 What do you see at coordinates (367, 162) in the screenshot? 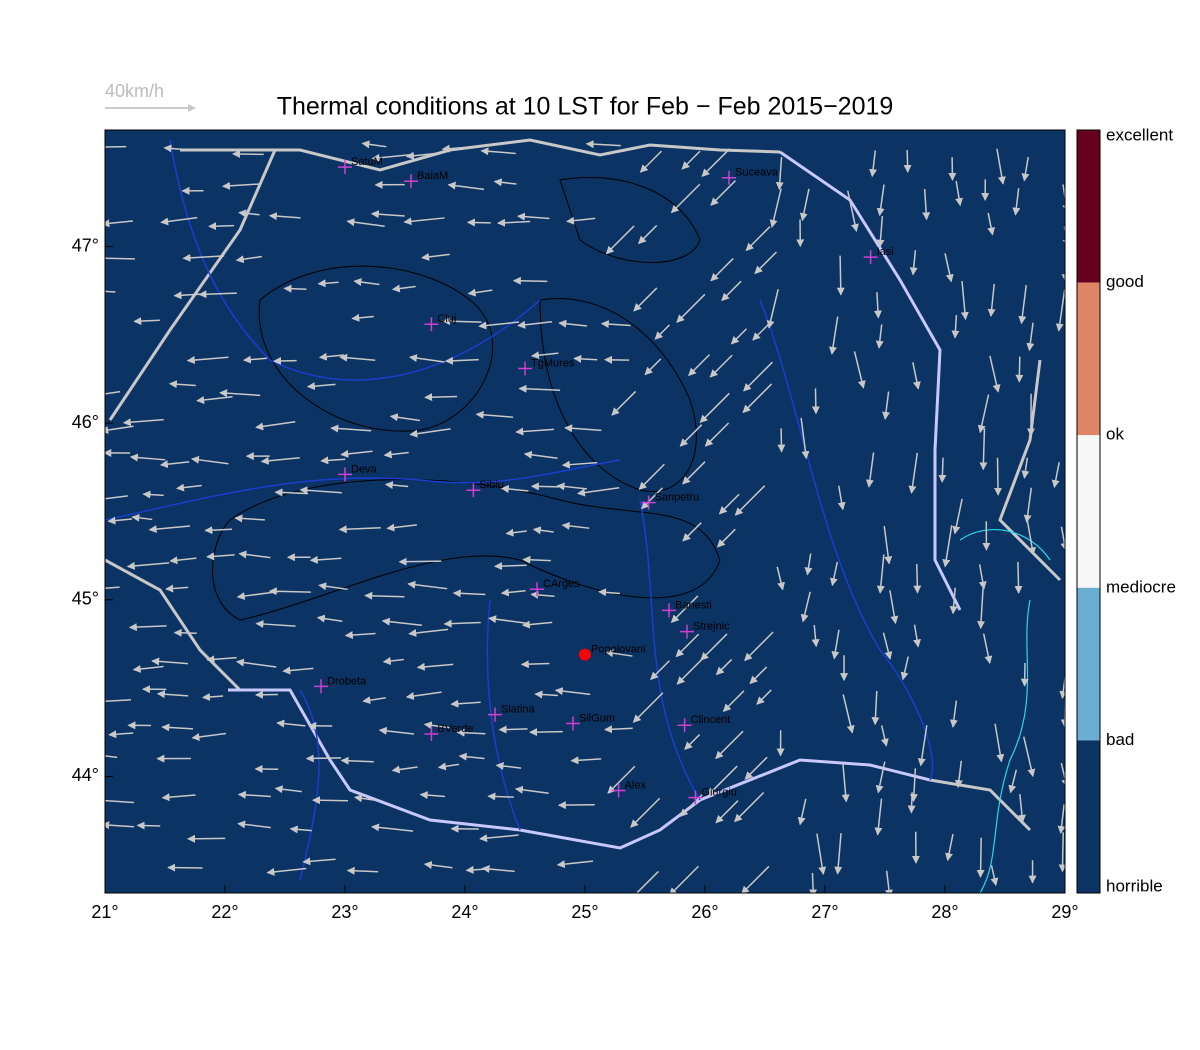
I see `city-label: SatuM` at bounding box center [367, 162].